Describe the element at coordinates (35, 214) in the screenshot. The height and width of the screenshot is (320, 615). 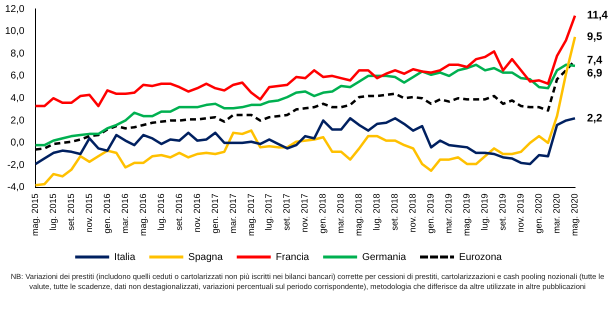
I see `x-tick-label: mag. 2015` at that location.